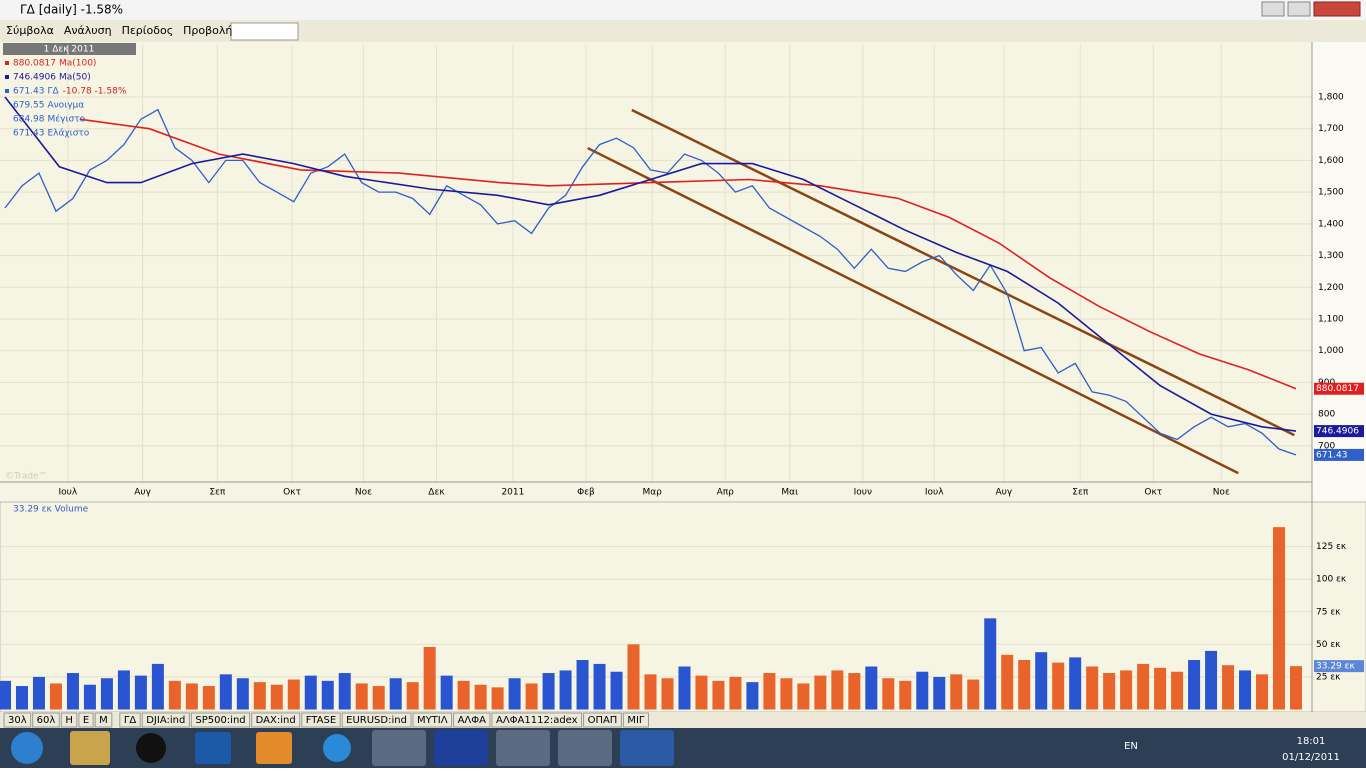 The height and width of the screenshot is (772, 1366). Describe the element at coordinates (1003, 493) in the screenshot. I see `x-tick-label: Αυγ` at that location.